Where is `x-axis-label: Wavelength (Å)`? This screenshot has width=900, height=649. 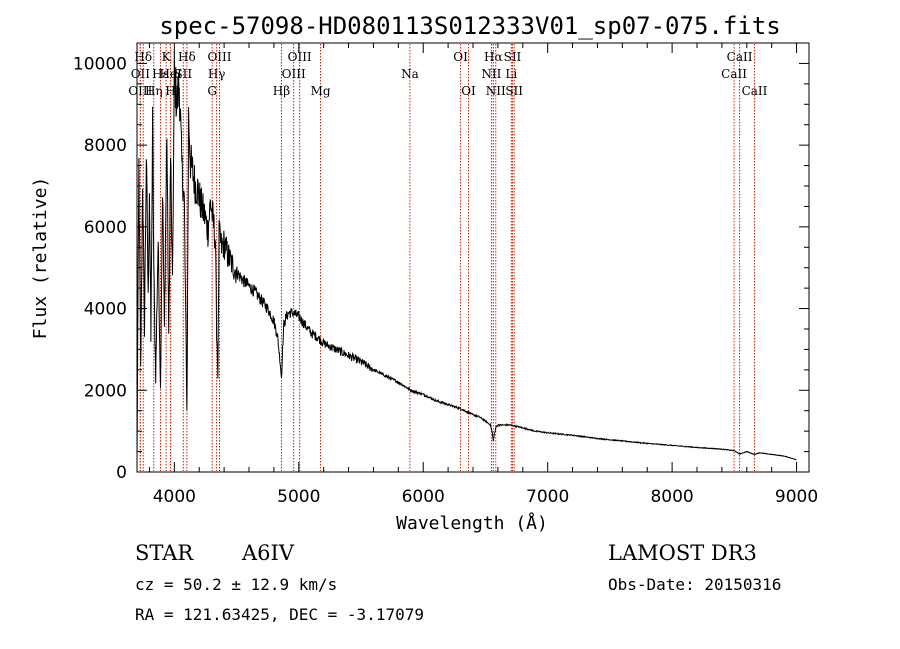 x-axis-label: Wavelength (Å) is located at coordinates (472, 523).